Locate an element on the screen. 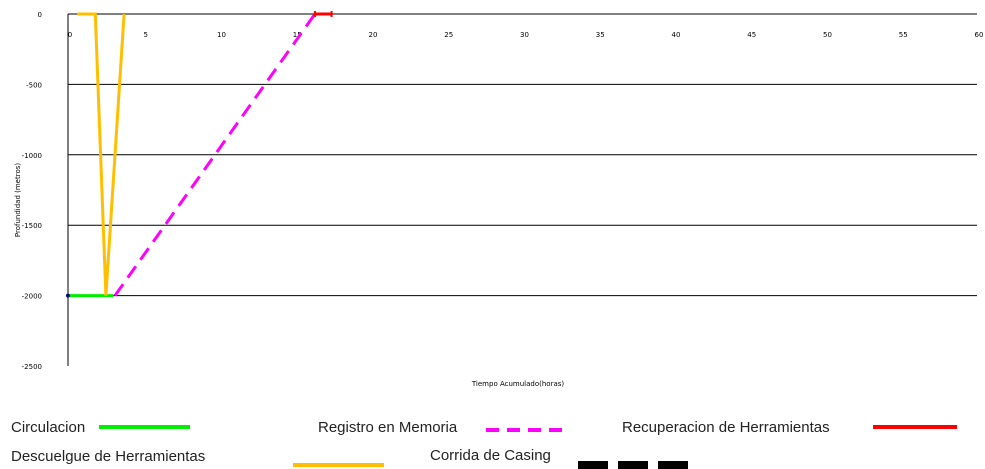 This screenshot has height=469, width=985. x-tick-label: 55 is located at coordinates (903, 35).